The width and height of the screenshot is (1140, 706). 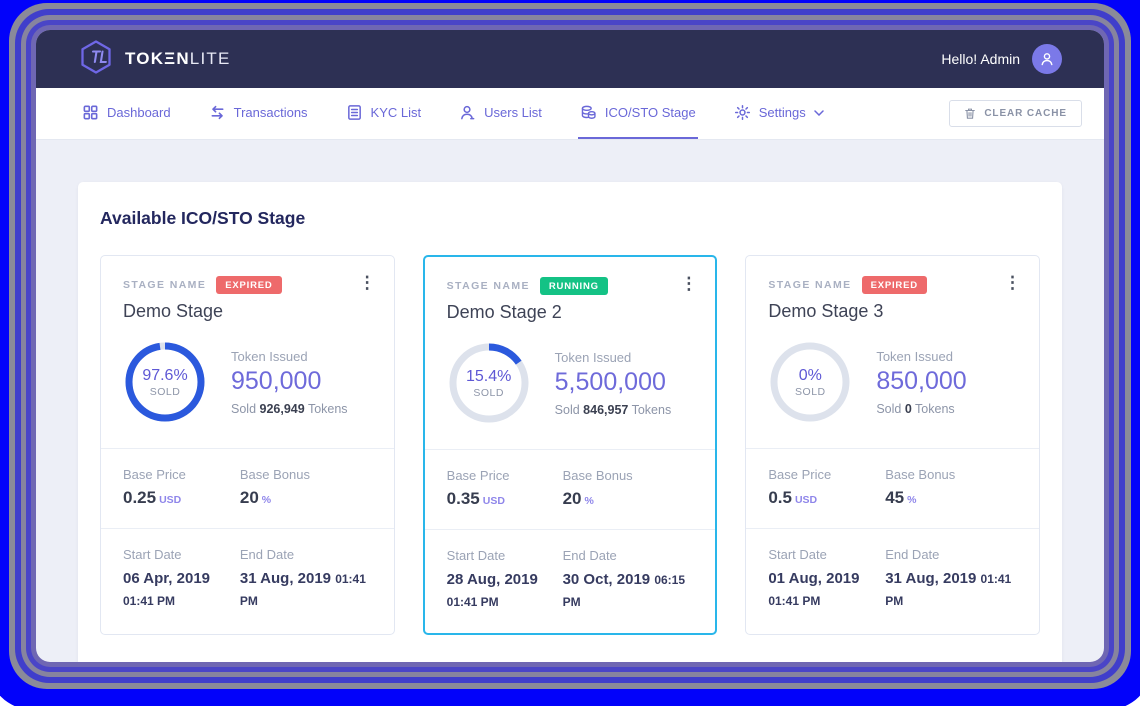 I want to click on nav-label: ICO/STO Stage, so click(x=650, y=112).